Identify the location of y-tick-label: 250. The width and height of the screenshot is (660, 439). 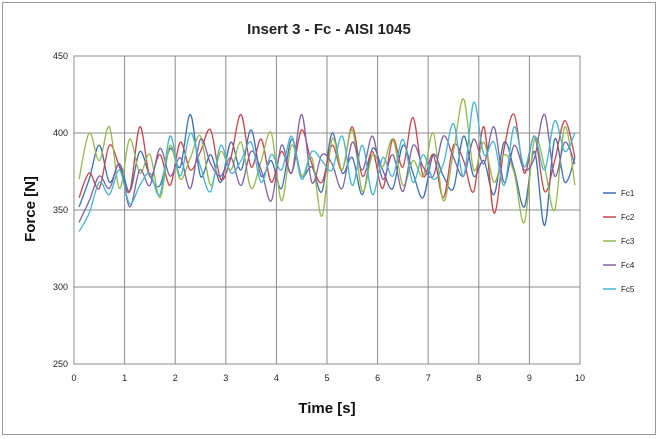
(60, 364).